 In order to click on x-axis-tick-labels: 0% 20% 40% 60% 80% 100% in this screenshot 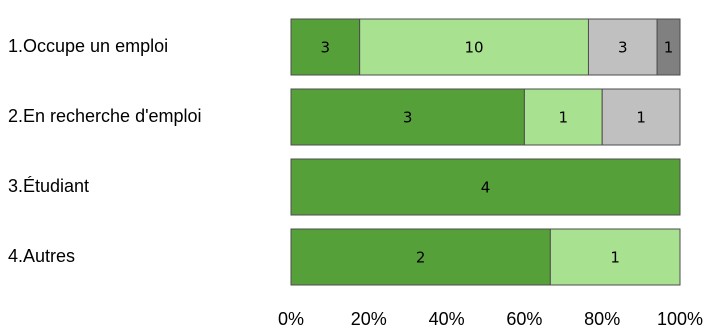, I will do `click(490, 319)`.